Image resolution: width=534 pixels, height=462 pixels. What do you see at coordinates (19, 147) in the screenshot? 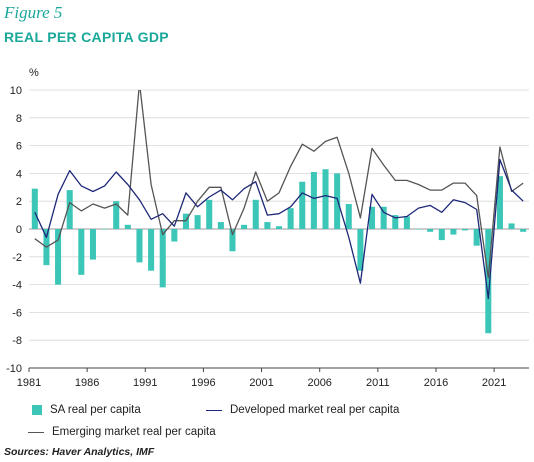
I see `y-tick-label: 6` at bounding box center [19, 147].